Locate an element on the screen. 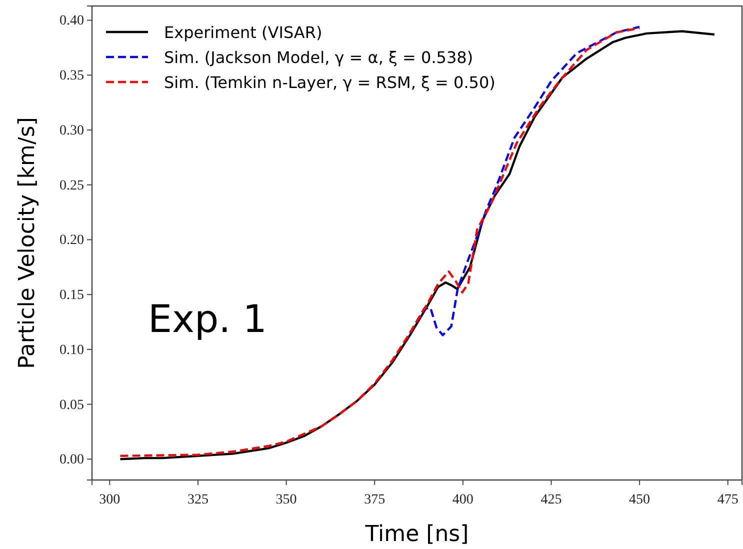 The height and width of the screenshot is (549, 743). y-tick-label: 0.35 is located at coordinates (72, 76).